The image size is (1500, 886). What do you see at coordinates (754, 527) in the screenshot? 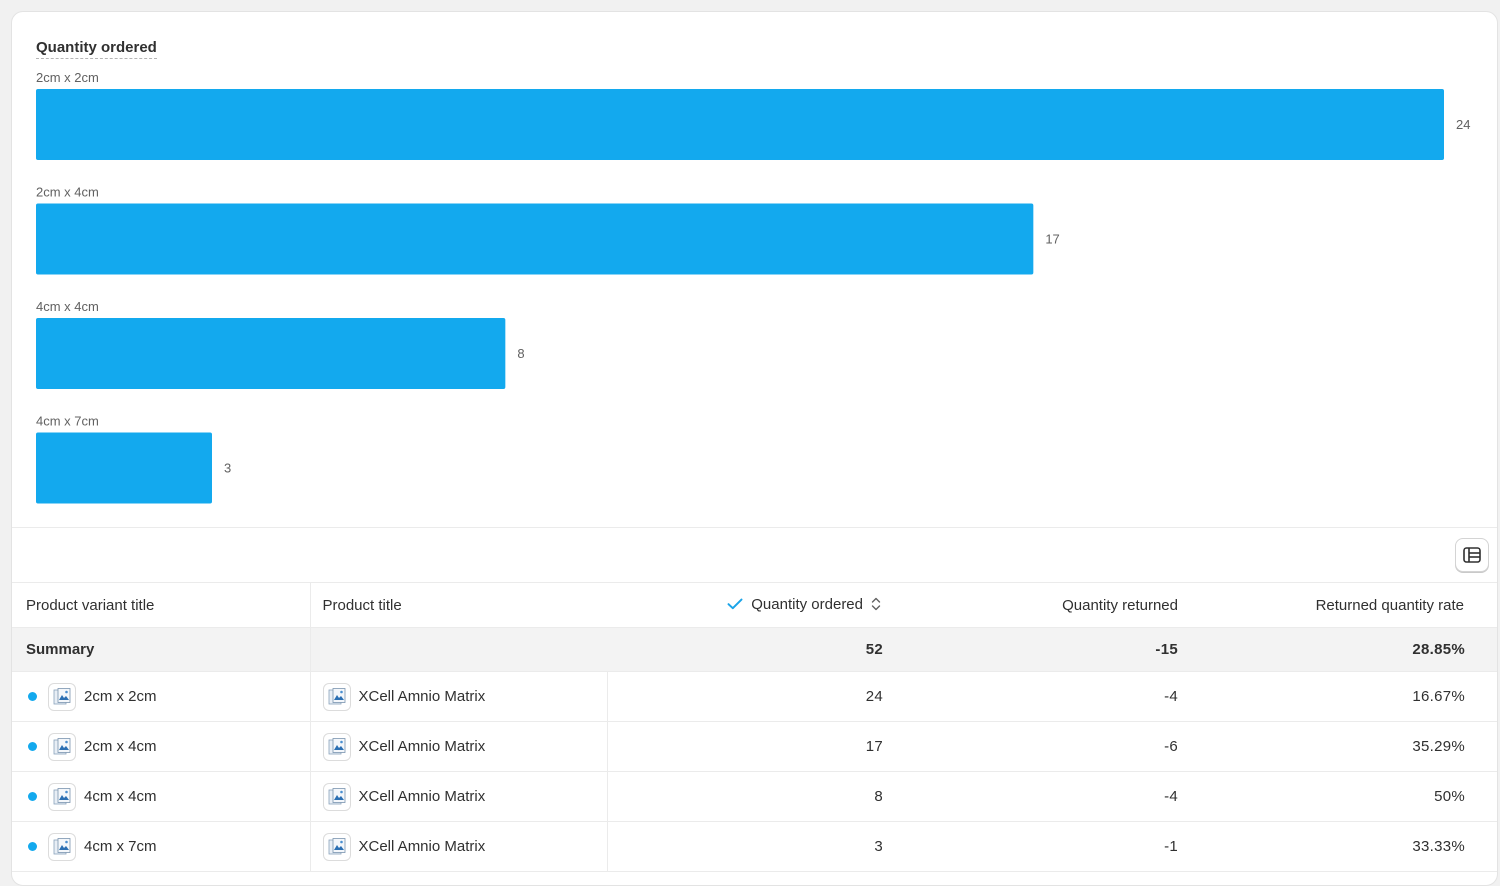
I see `section-divider` at bounding box center [754, 527].